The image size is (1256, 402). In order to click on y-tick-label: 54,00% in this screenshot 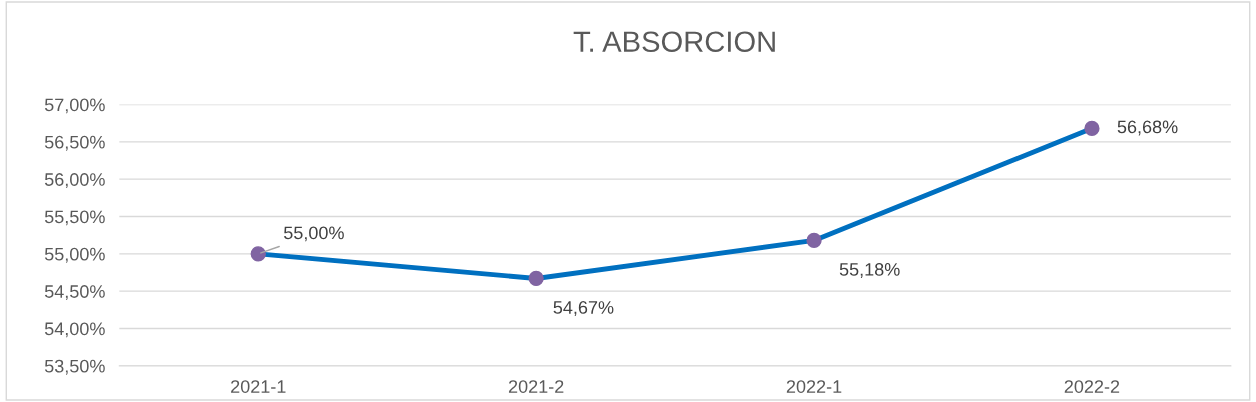, I will do `click(74, 330)`.